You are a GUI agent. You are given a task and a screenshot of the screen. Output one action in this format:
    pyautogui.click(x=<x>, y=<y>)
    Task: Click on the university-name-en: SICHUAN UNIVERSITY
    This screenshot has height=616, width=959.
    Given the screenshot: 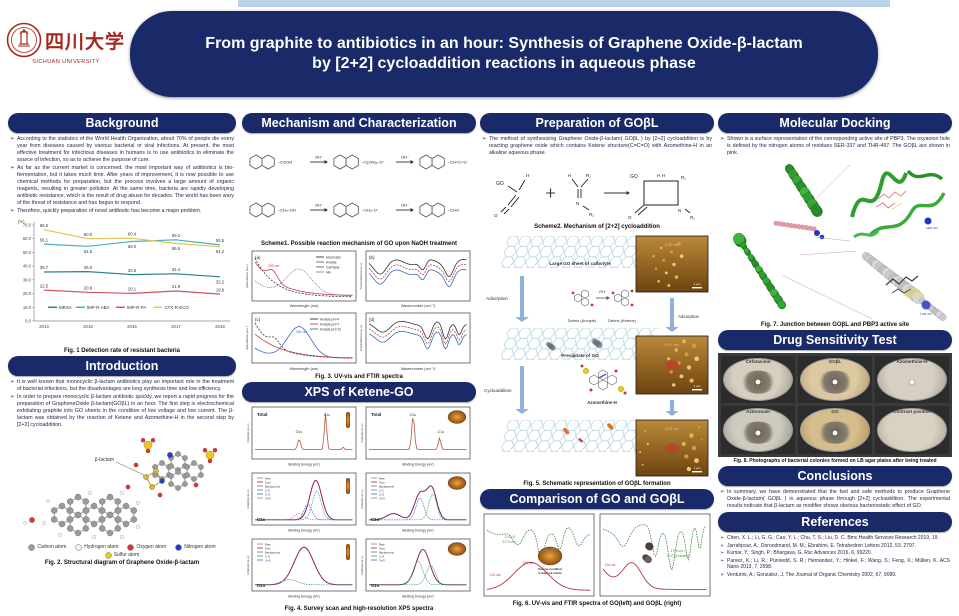 What is the action you would take?
    pyautogui.click(x=66, y=62)
    